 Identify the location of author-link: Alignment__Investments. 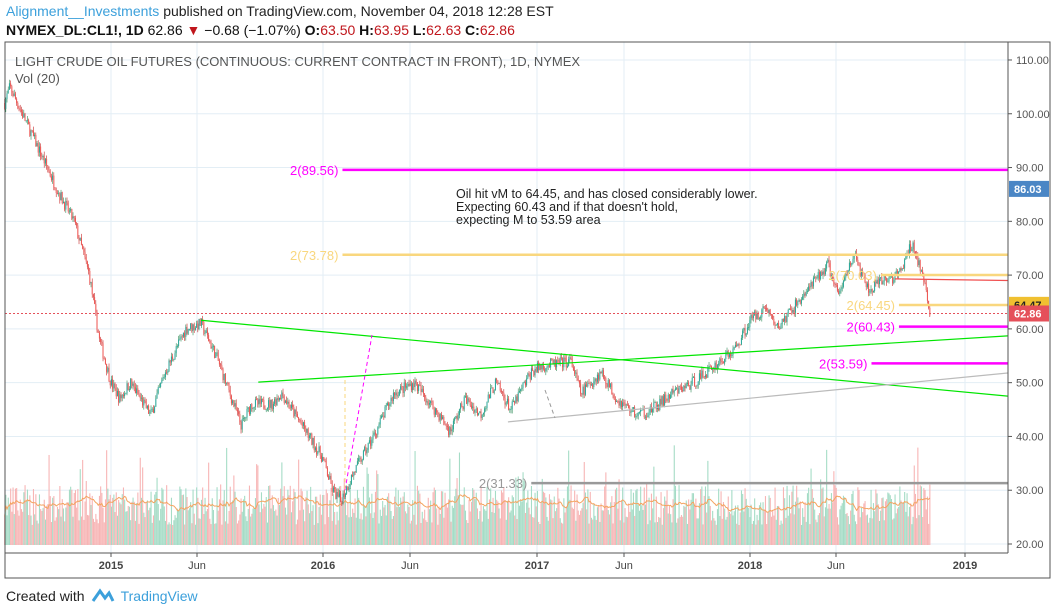
(83, 11).